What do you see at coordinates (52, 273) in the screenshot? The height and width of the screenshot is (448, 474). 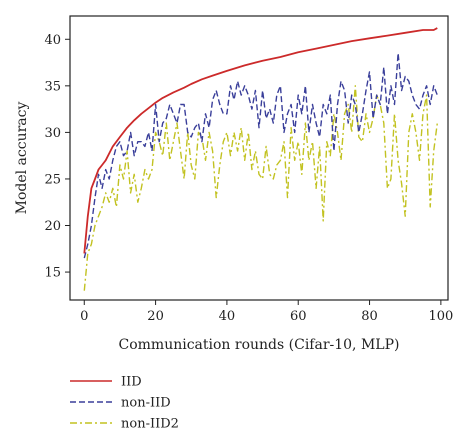 I see `y-tick-label: 15` at bounding box center [52, 273].